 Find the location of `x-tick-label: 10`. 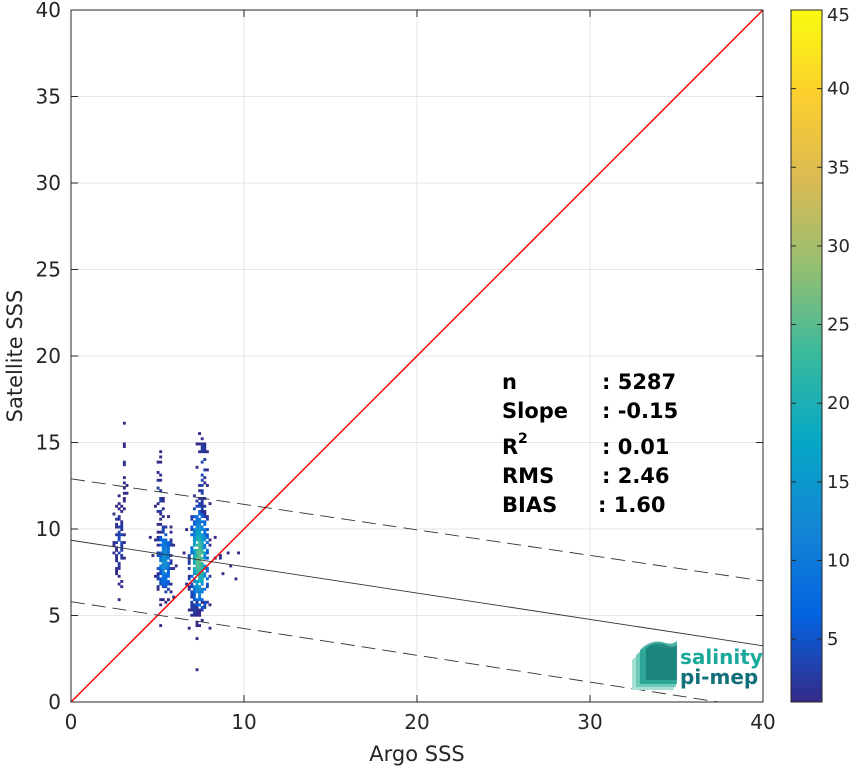

x-tick-label: 10 is located at coordinates (243, 722).